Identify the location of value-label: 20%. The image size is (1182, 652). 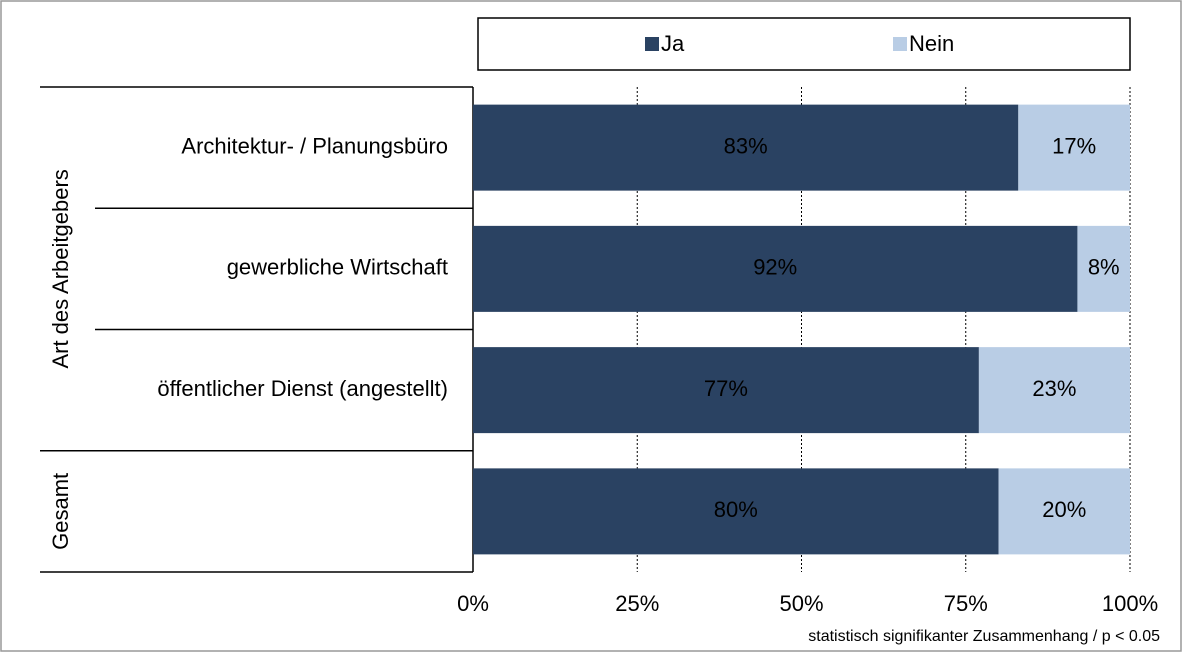
(1064, 509).